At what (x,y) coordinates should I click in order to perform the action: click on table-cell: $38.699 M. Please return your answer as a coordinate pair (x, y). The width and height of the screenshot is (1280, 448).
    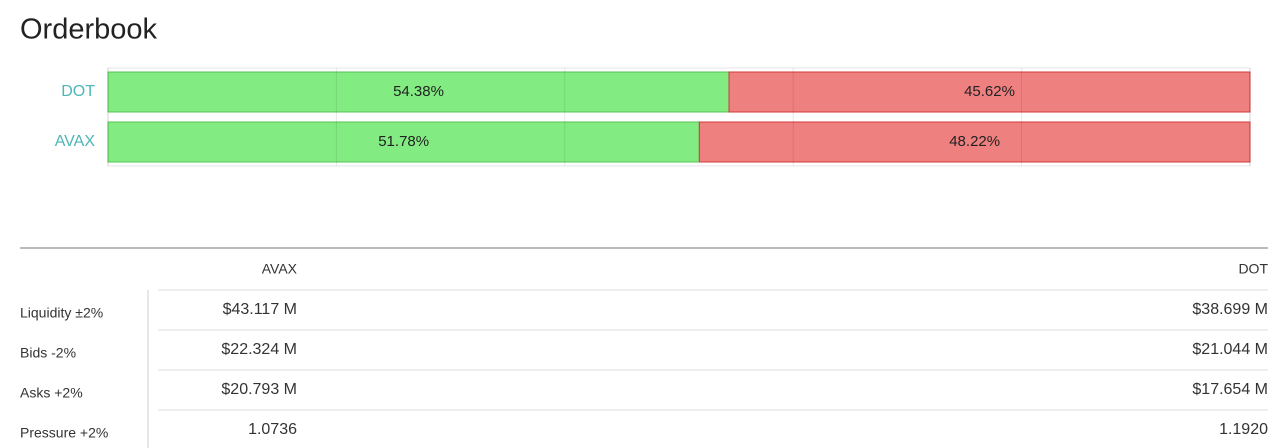
    Looking at the image, I should click on (1230, 309).